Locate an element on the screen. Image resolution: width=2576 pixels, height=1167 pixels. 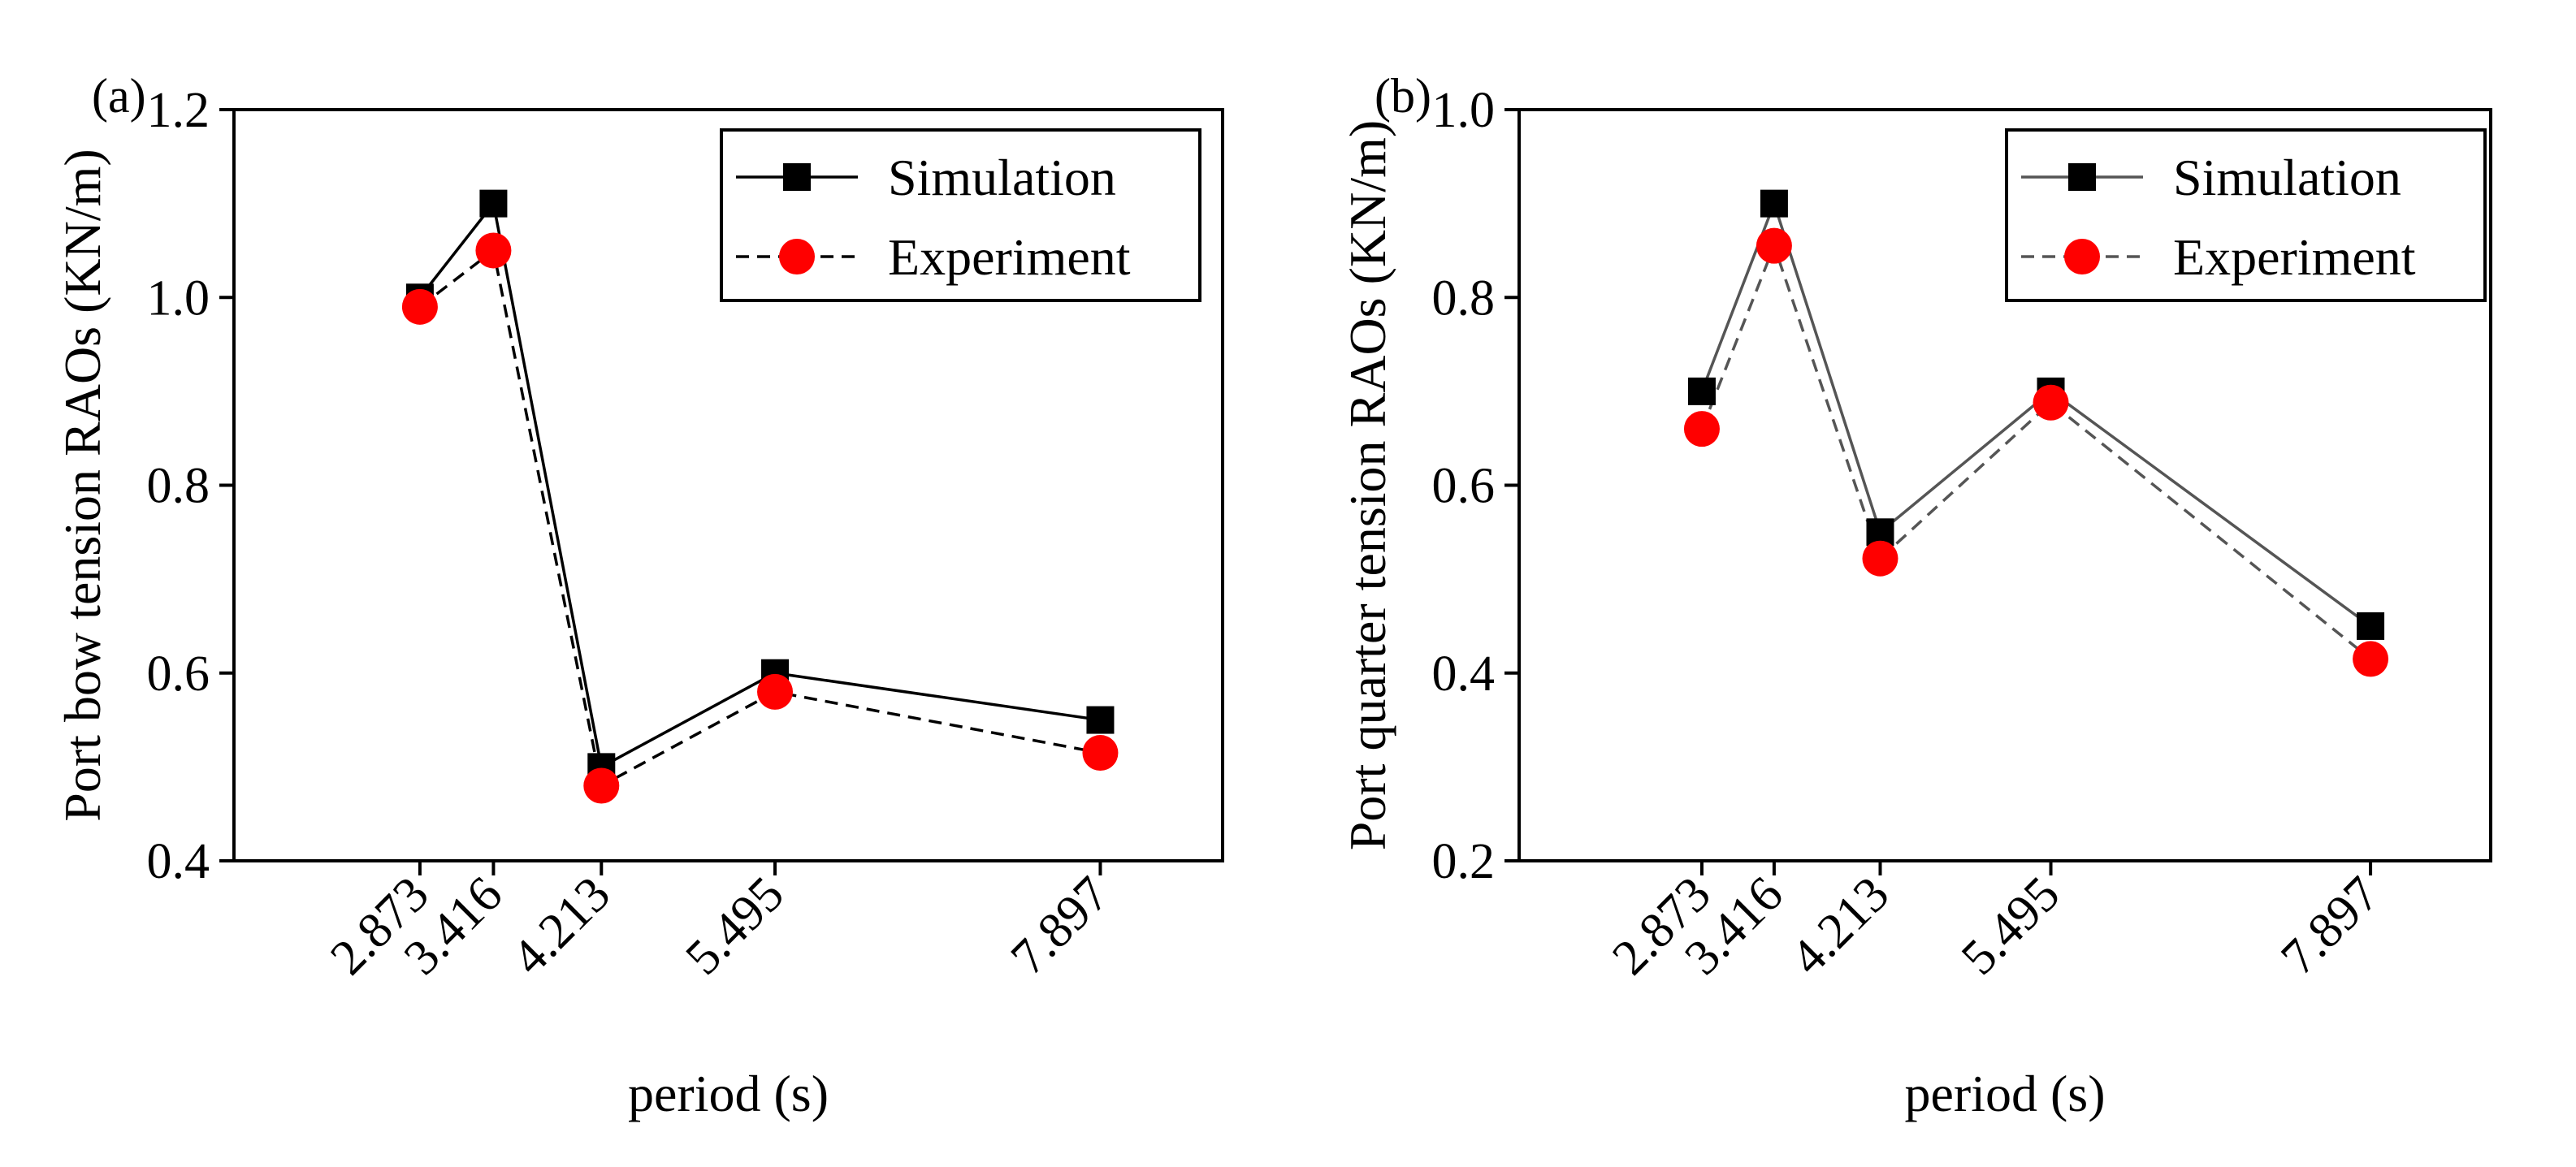
panel-label: (a) is located at coordinates (119, 96).